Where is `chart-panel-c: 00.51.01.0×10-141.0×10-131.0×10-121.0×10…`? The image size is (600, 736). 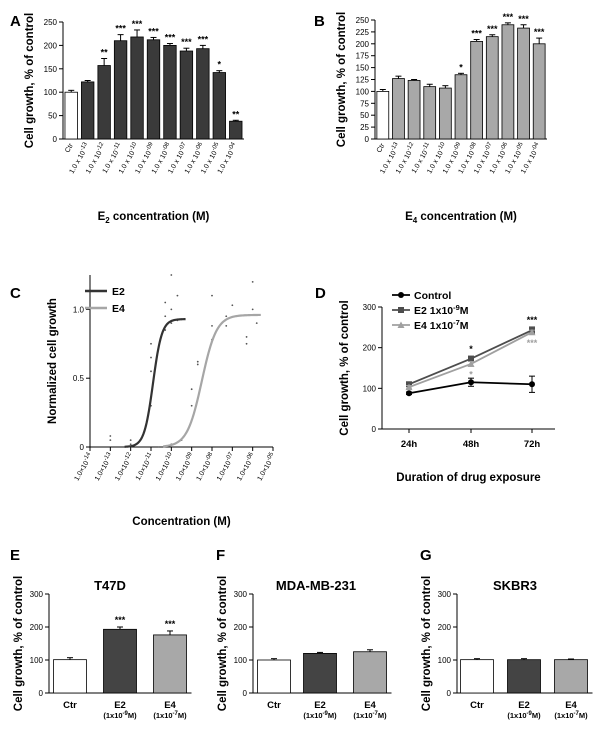 chart-panel-c: 00.51.01.0×10-141.0×10-131.0×10-121.0×10… is located at coordinates (161, 401).